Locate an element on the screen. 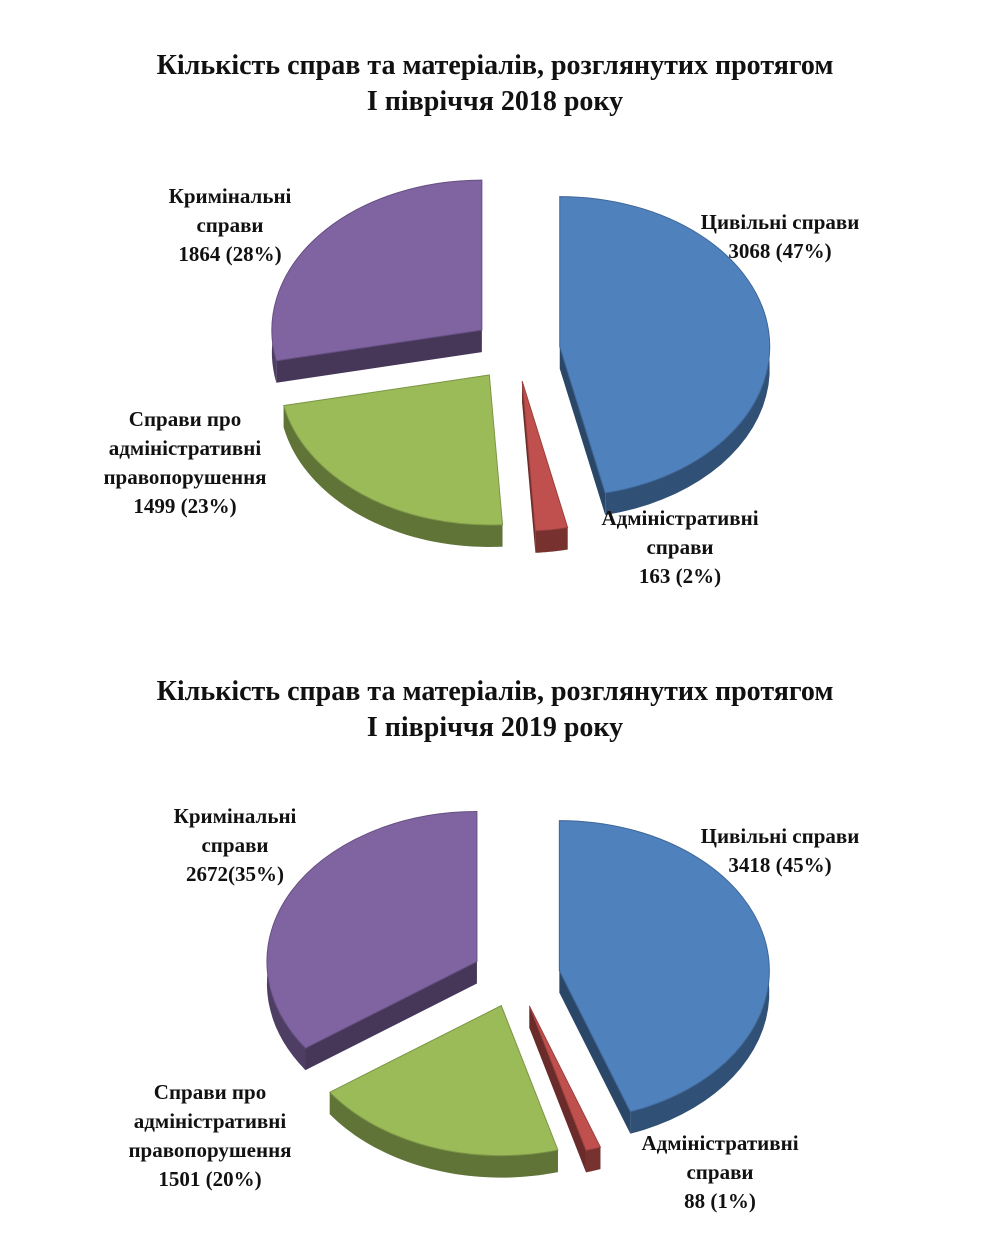 The image size is (990, 1253). data-label-civil: Цивільні справи 3418 (45%) is located at coordinates (780, 851).